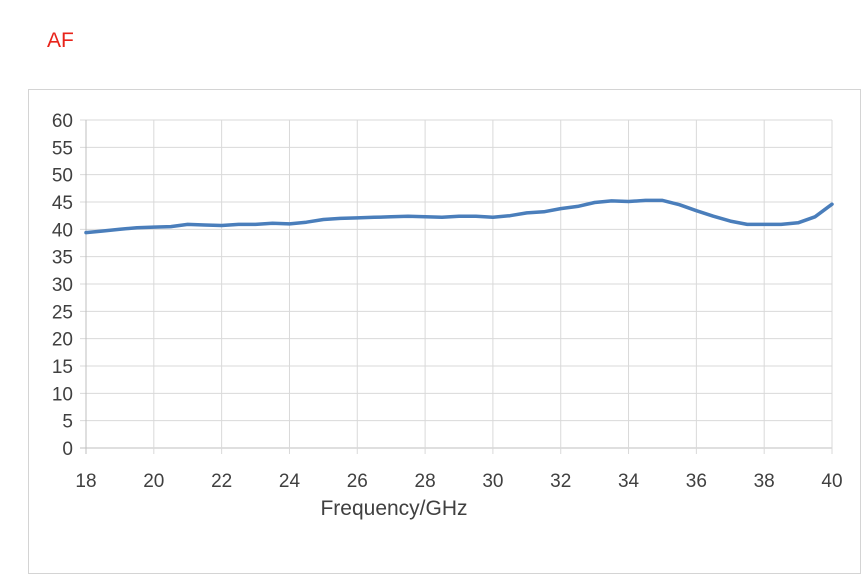 The height and width of the screenshot is (579, 865). I want to click on chart-title: AF, so click(60, 40).